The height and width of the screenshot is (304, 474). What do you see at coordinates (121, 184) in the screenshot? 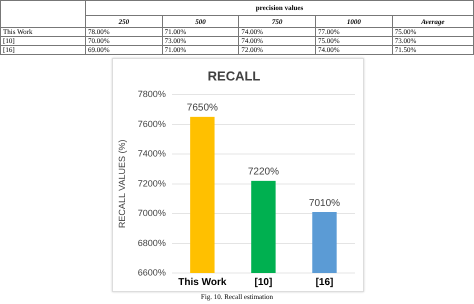
I see `y-axis-title: RECALL VALUES (%)` at bounding box center [121, 184].